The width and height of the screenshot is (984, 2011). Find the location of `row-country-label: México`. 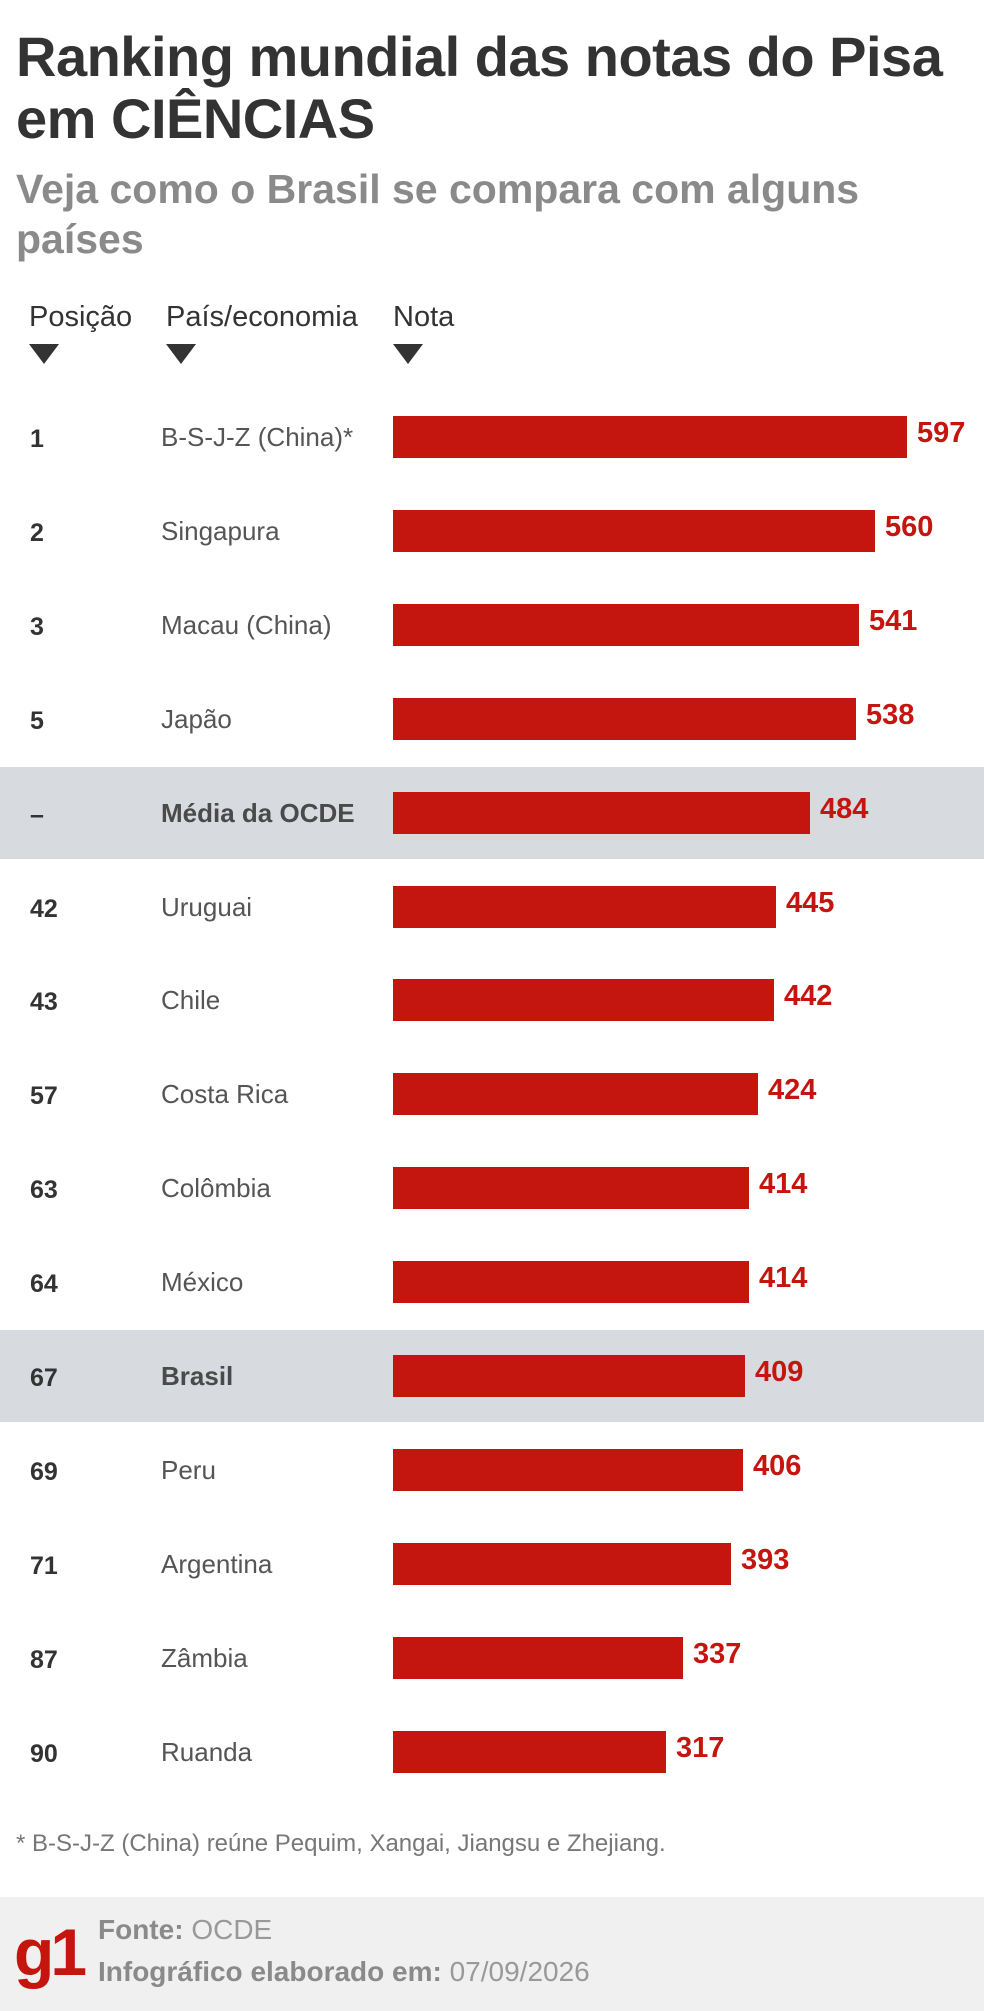

row-country-label: México is located at coordinates (202, 1282).